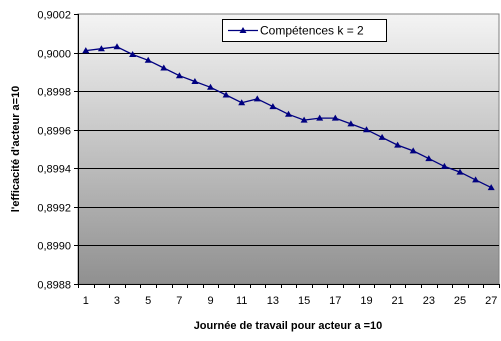  What do you see at coordinates (117, 301) in the screenshot?
I see `x-tick-label: 3` at bounding box center [117, 301].